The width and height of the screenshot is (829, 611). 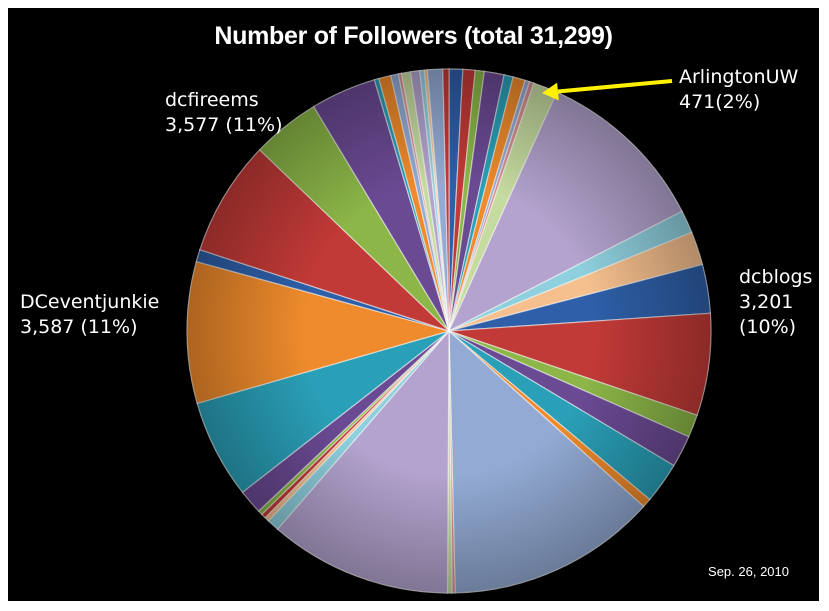 I want to click on label-dcfireems: dcfireems 3,577 (11%), so click(x=224, y=113).